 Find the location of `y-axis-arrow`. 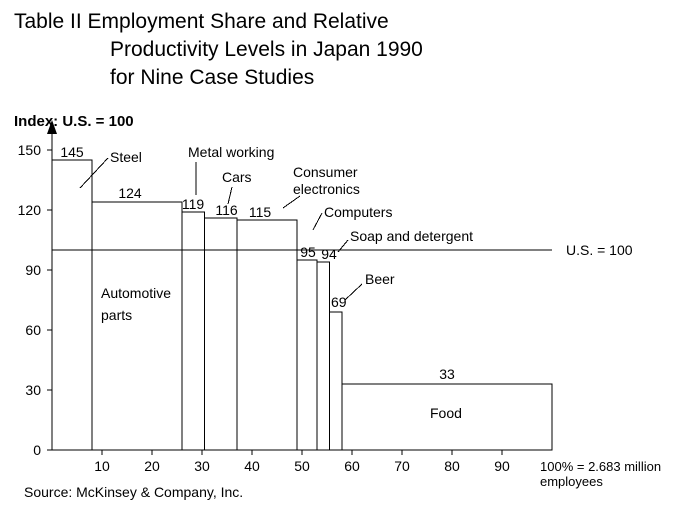

y-axis-arrow is located at coordinates (52, 127).